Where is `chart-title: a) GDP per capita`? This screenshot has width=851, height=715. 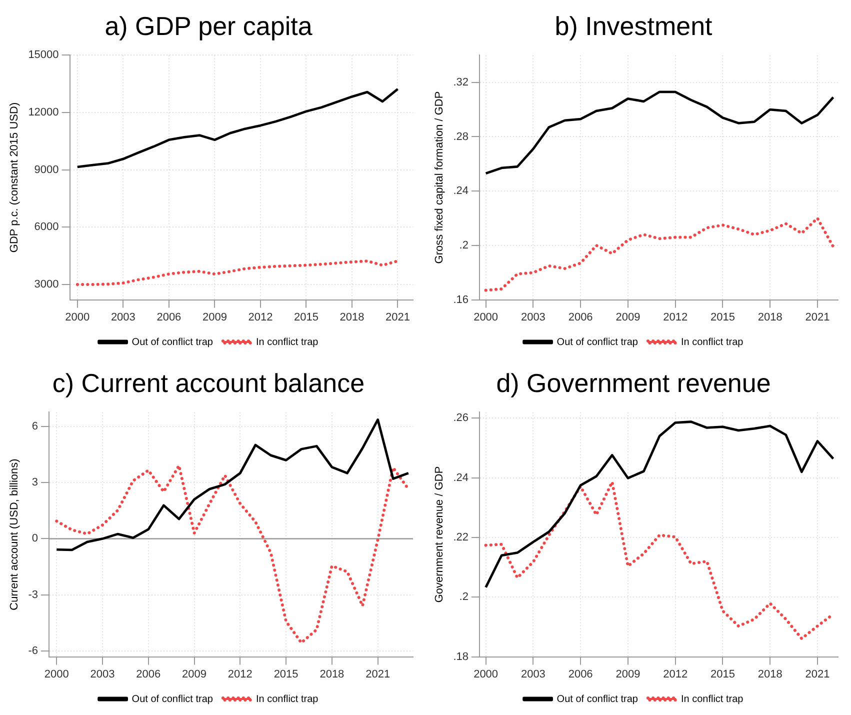
chart-title: a) GDP per capita is located at coordinates (208, 25).